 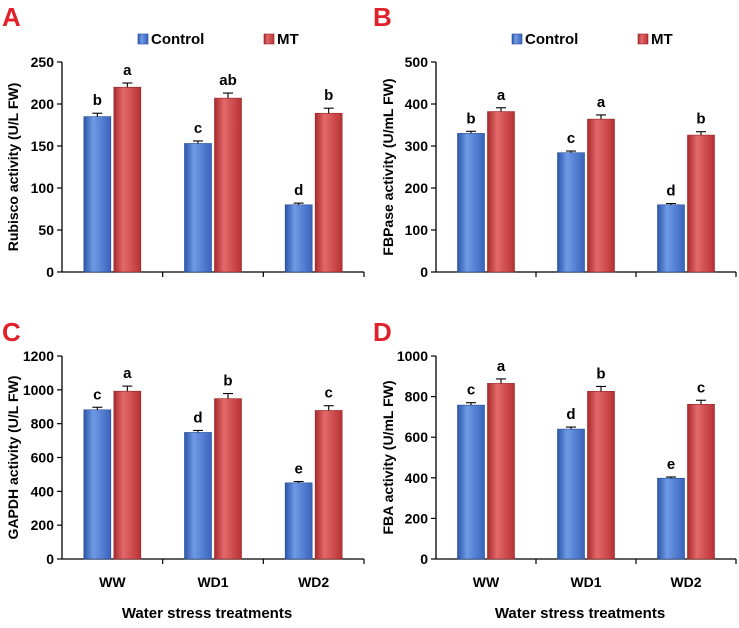 I want to click on y-tick-label: 1200, so click(x=38, y=356).